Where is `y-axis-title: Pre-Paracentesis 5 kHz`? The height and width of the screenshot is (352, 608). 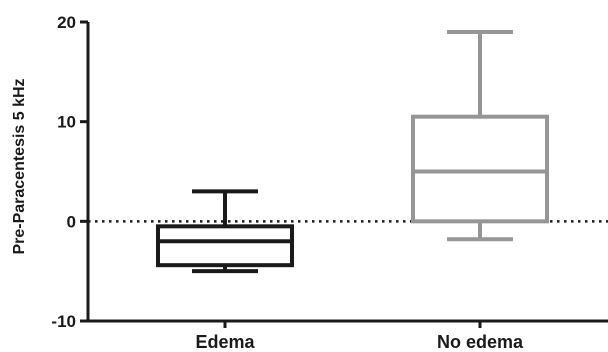
y-axis-title: Pre-Paracentesis 5 kHz is located at coordinates (19, 166).